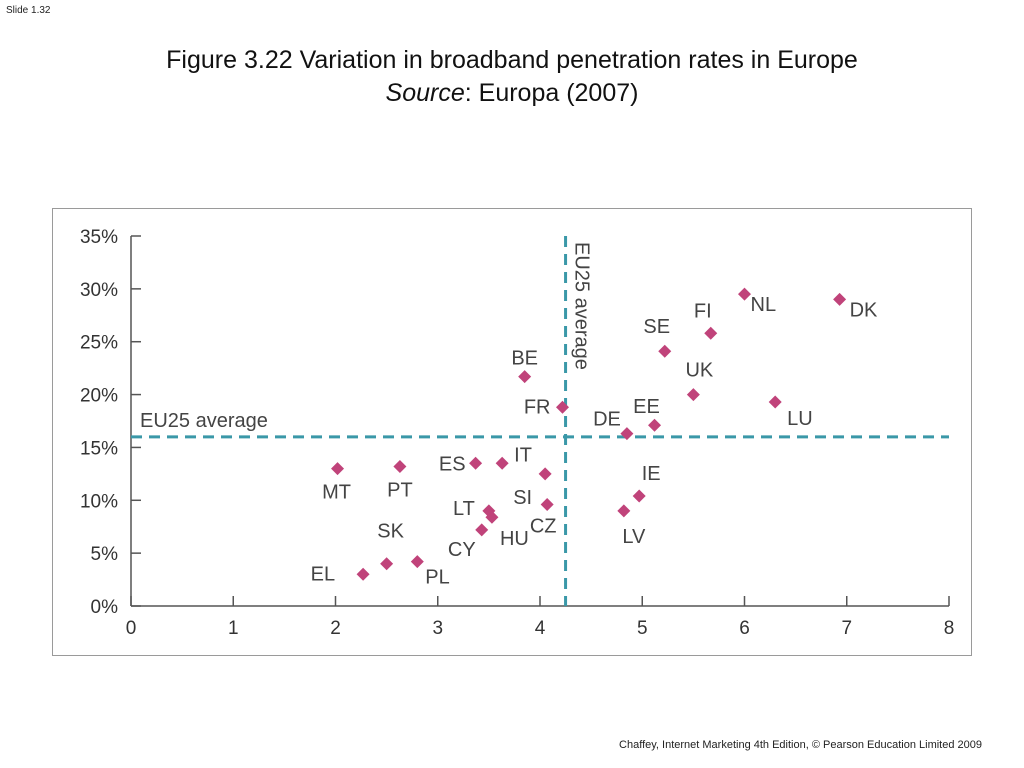 The image size is (1024, 768). Describe the element at coordinates (703, 311) in the screenshot. I see `point-label-fi: FI` at that location.